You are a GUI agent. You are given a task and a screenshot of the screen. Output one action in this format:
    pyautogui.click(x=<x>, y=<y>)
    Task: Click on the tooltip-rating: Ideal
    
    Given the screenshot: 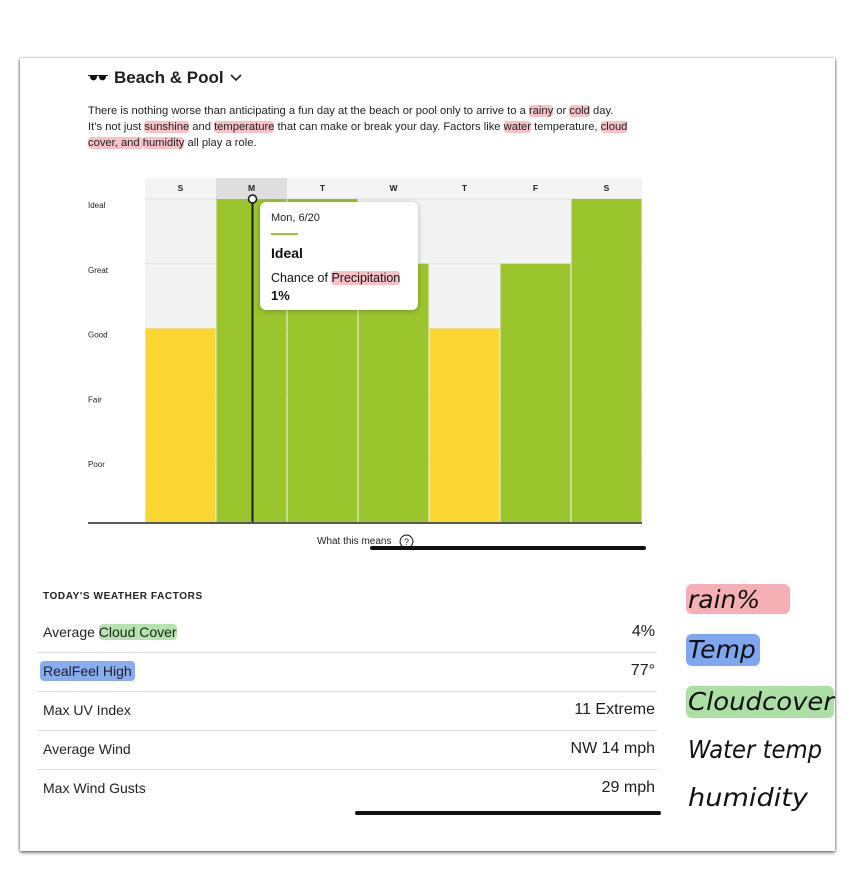 What is the action you would take?
    pyautogui.click(x=287, y=253)
    